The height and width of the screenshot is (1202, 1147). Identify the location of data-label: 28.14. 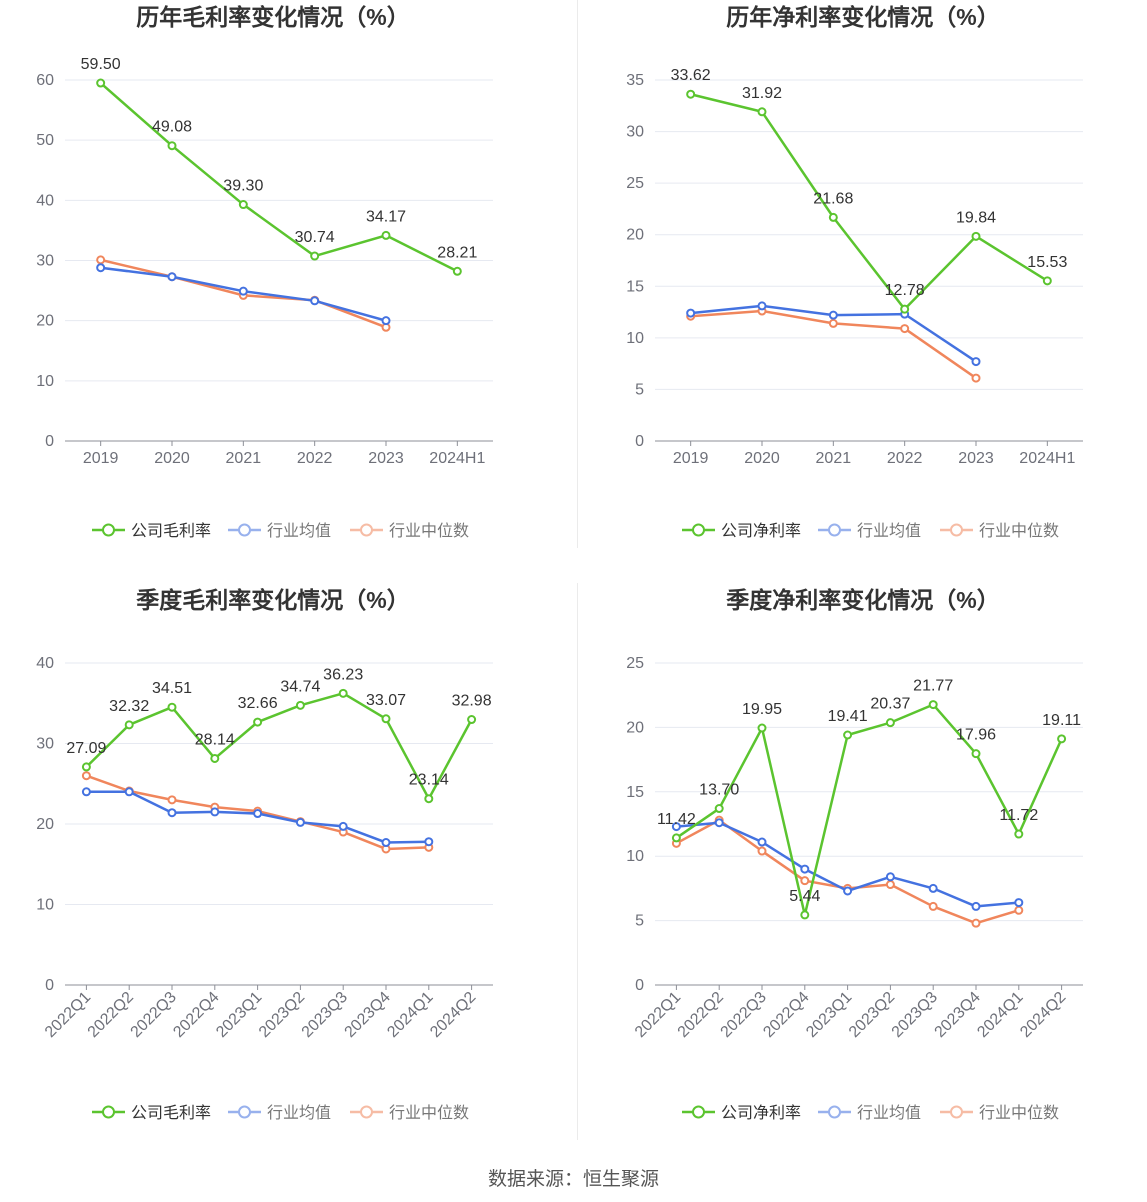
(215, 739).